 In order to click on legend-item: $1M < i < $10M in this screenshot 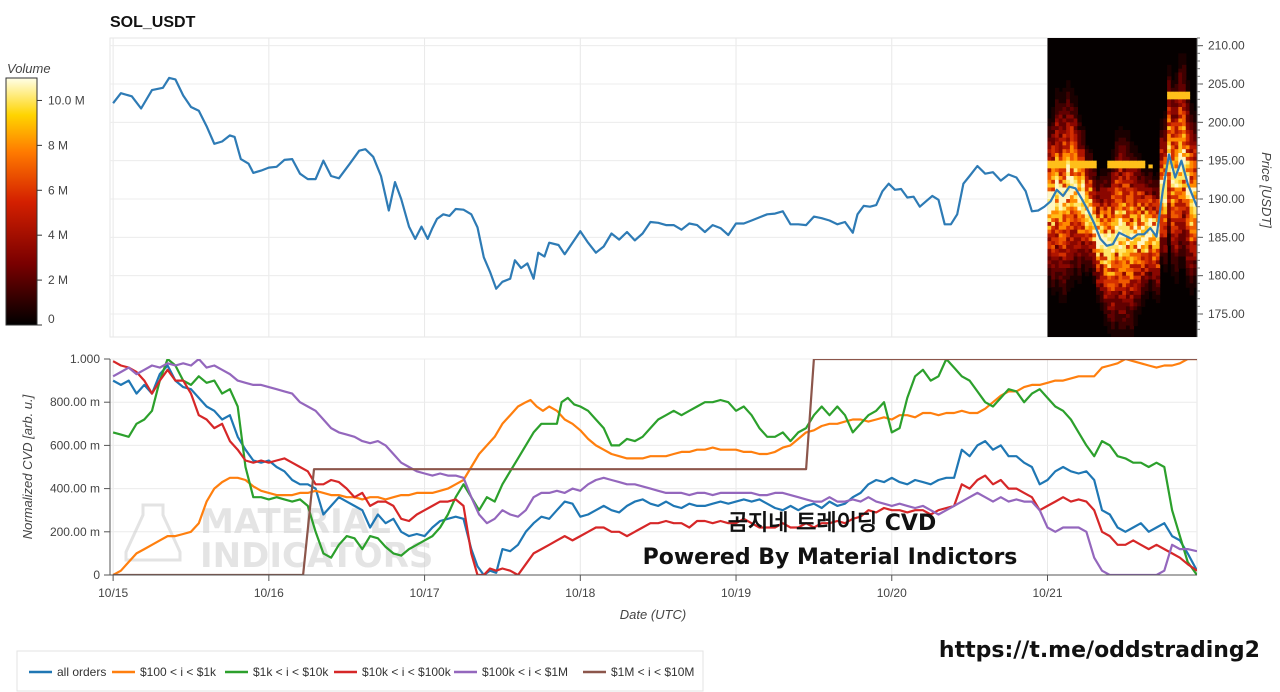, I will do `click(638, 672)`.